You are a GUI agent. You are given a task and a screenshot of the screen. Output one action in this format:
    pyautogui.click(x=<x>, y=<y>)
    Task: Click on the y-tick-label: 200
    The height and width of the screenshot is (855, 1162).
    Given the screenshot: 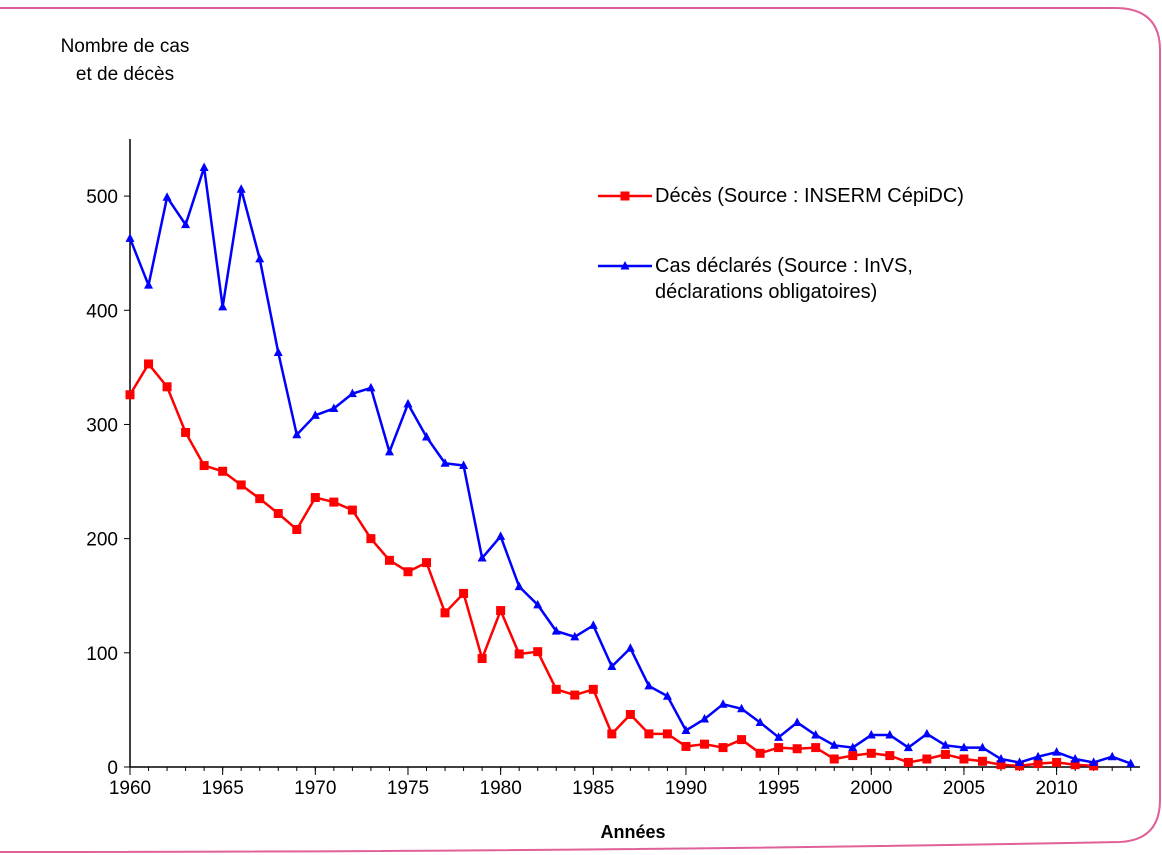 What is the action you would take?
    pyautogui.click(x=102, y=540)
    